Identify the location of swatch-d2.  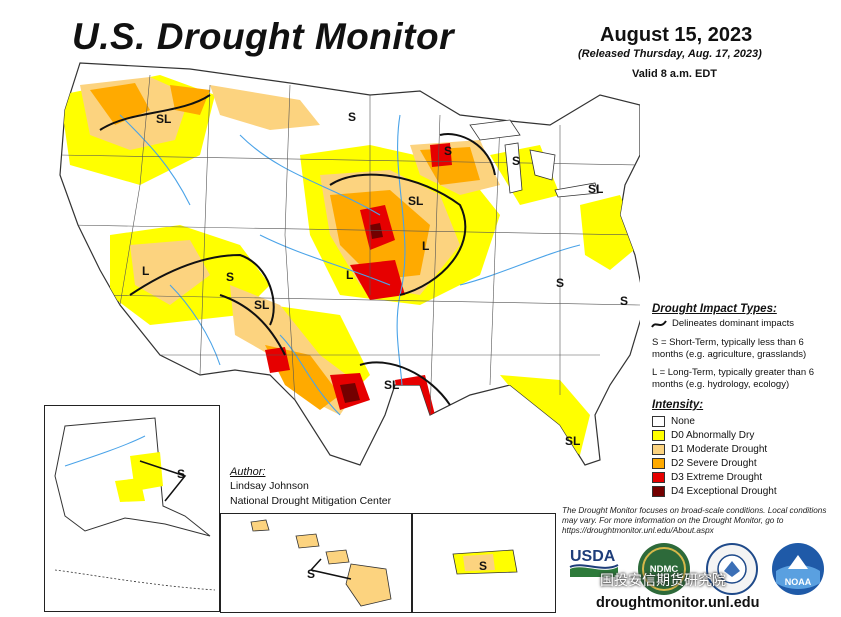
(658, 463).